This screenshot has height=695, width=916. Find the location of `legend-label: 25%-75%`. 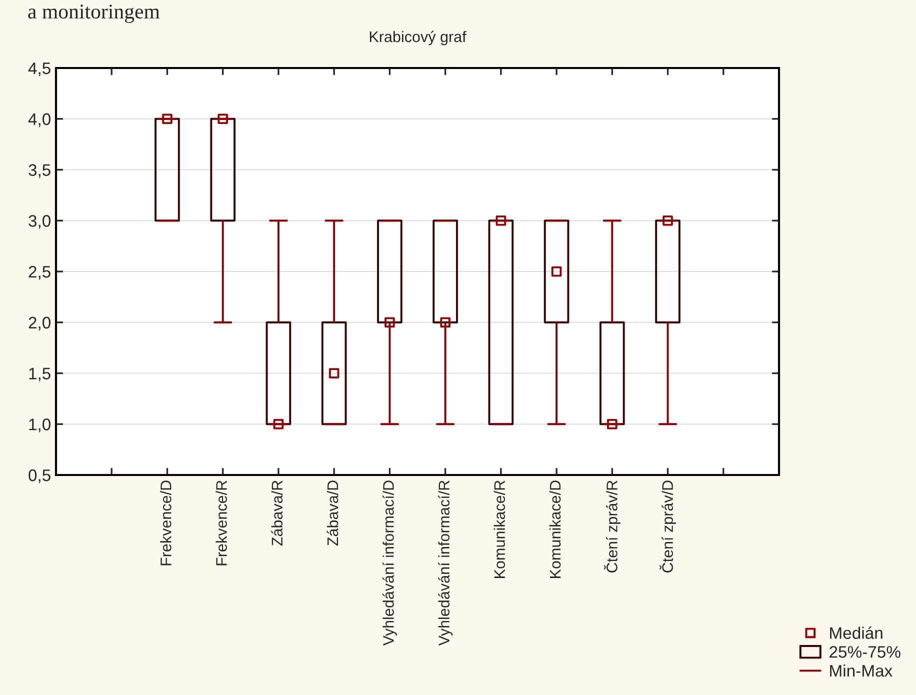

legend-label: 25%-75% is located at coordinates (865, 652).